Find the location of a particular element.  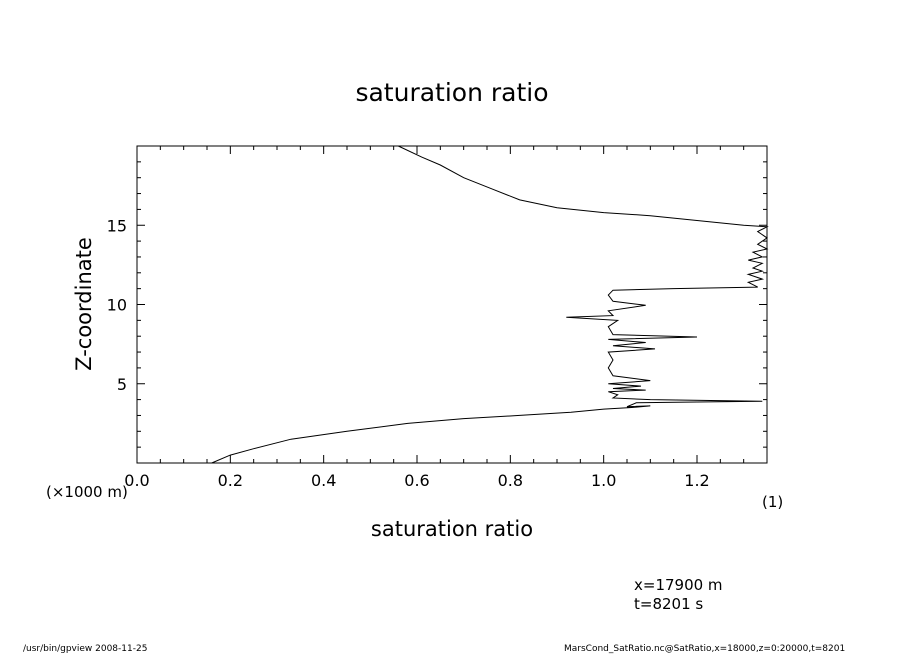

x-tick-labels: 0.0 0.2 0.4 0.6 0.8 1.0 1.2 is located at coordinates (416, 480).